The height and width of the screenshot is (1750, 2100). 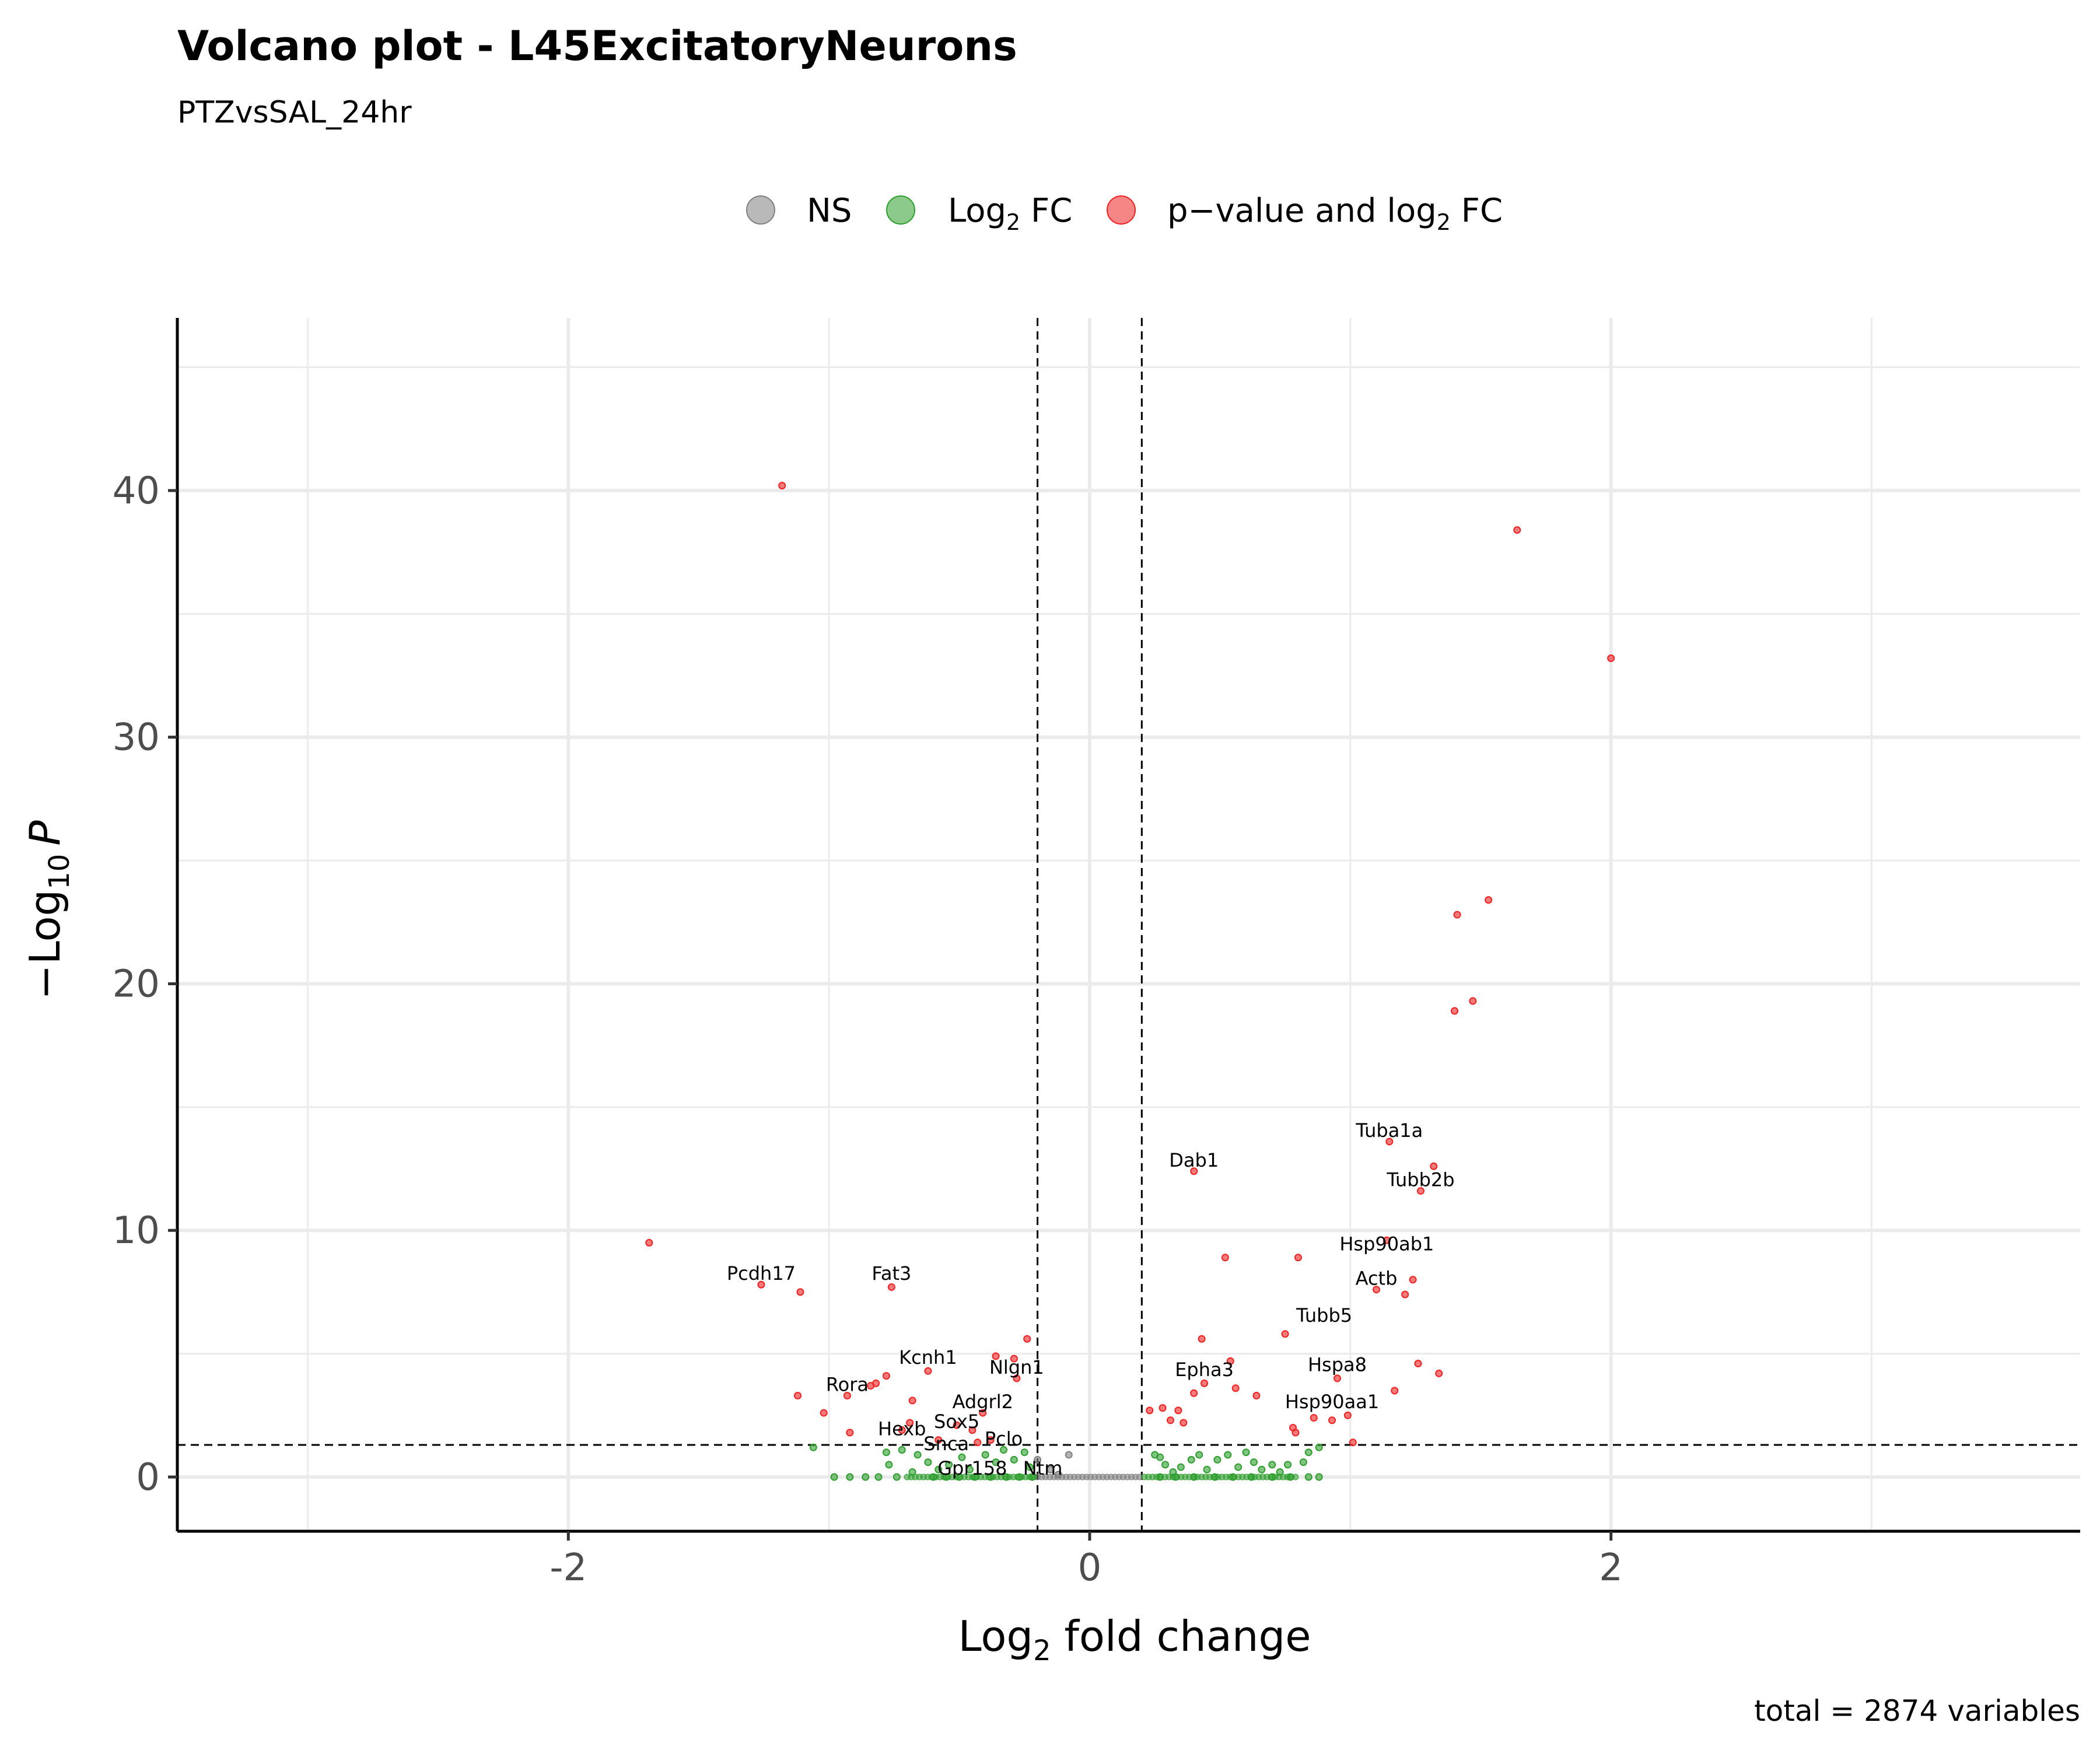 I want to click on legend-label-fc: Log2 FC, so click(x=1010, y=213).